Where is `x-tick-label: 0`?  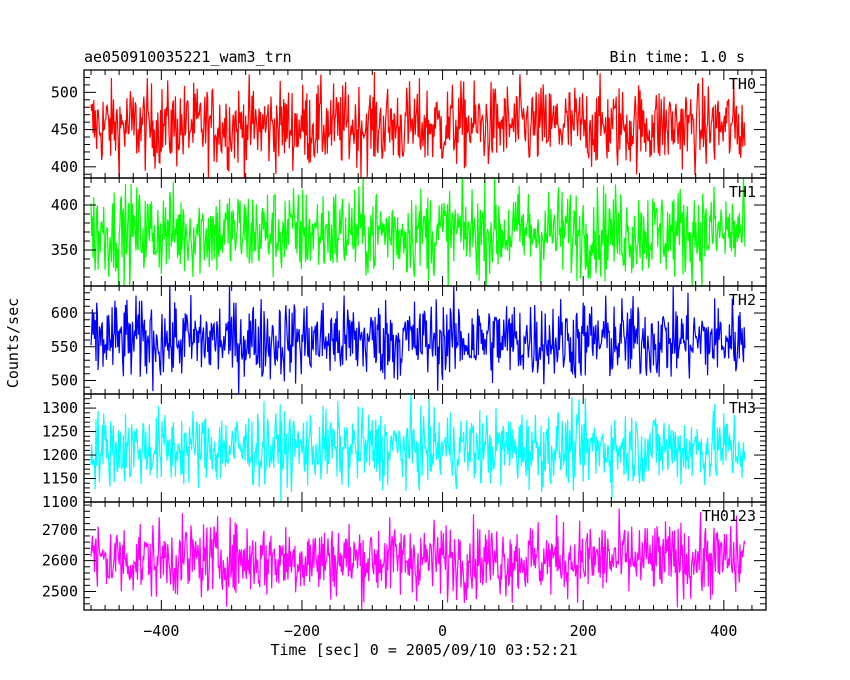 x-tick-label: 0 is located at coordinates (442, 631).